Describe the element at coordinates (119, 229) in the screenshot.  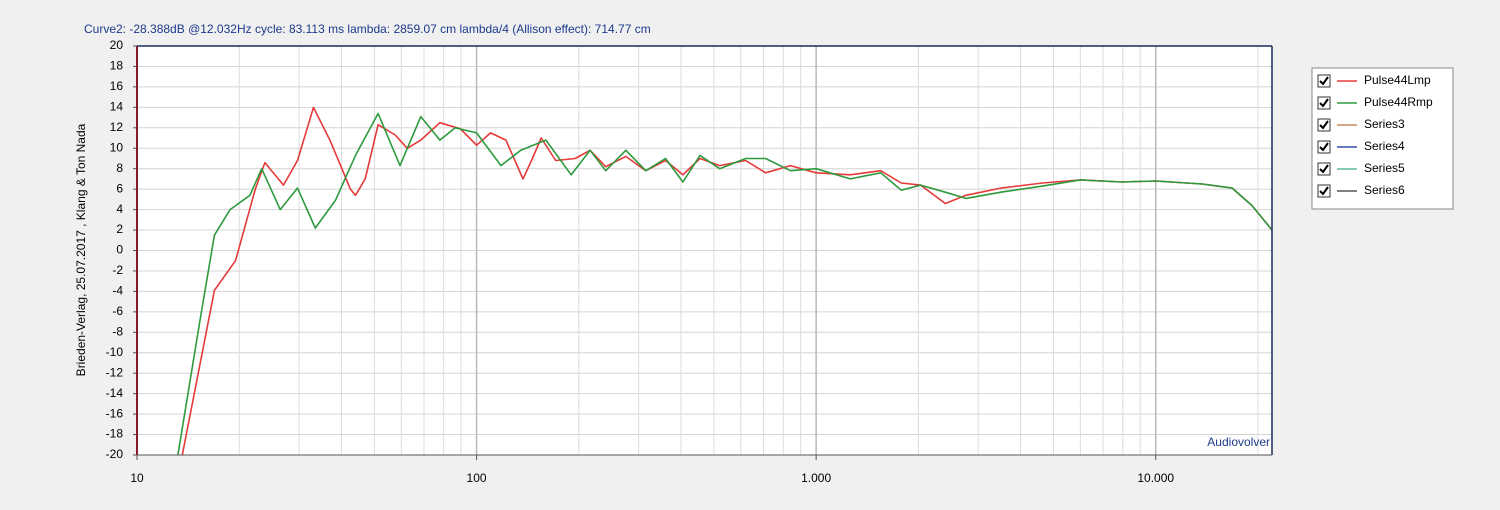
I see `y-tick-label: 2` at that location.